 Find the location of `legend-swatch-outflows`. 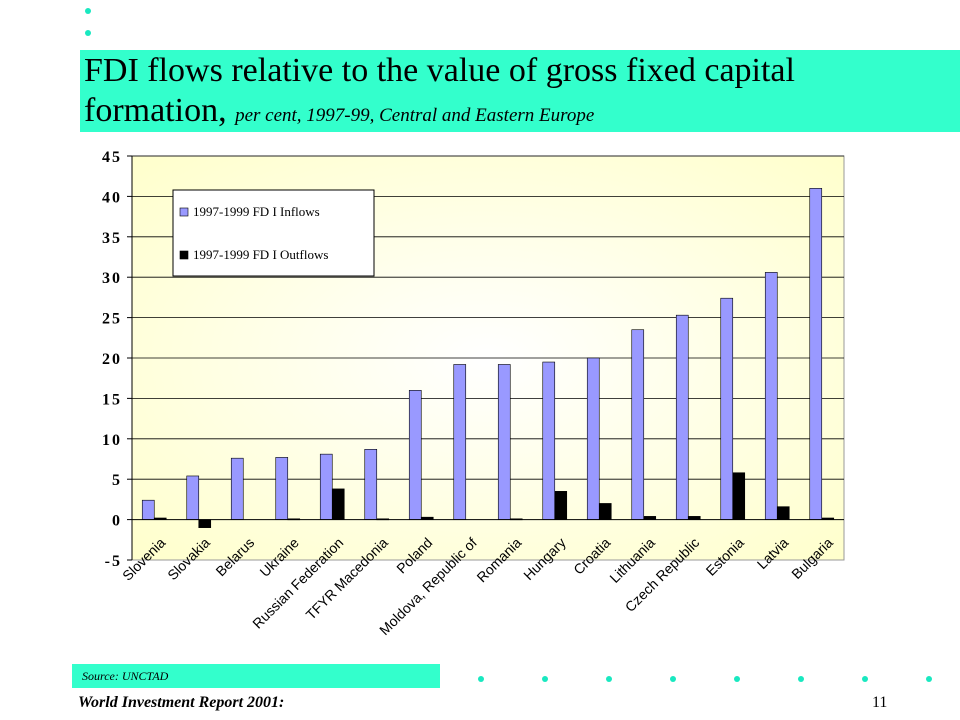

legend-swatch-outflows is located at coordinates (184, 255).